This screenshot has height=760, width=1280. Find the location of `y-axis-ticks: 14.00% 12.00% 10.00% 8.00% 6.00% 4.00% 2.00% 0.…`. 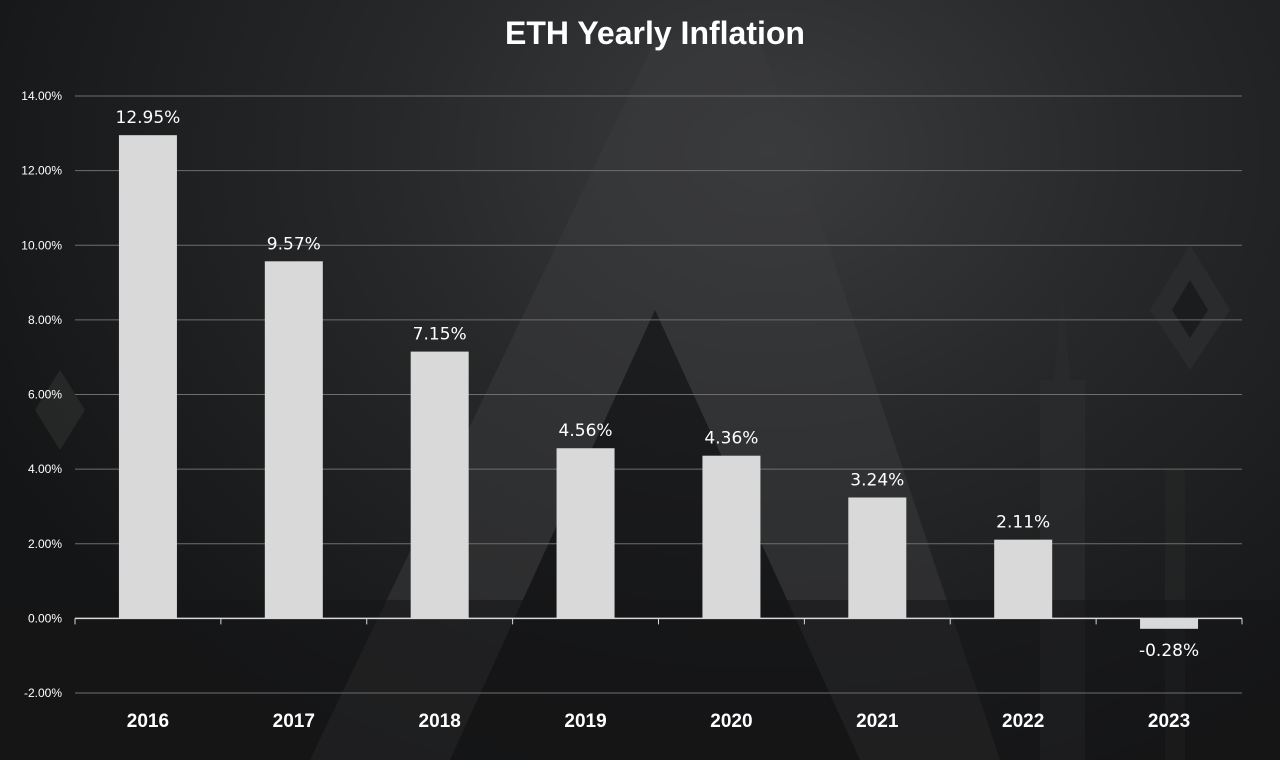

y-axis-ticks: 14.00% 12.00% 10.00% 8.00% 6.00% 4.00% 2.00% 0.… is located at coordinates (41, 394).